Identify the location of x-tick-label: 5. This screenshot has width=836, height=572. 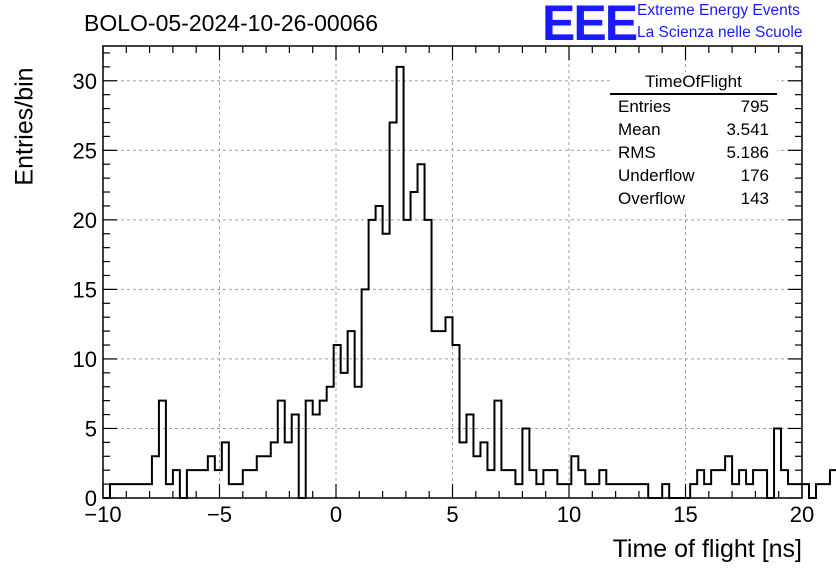
(452, 514).